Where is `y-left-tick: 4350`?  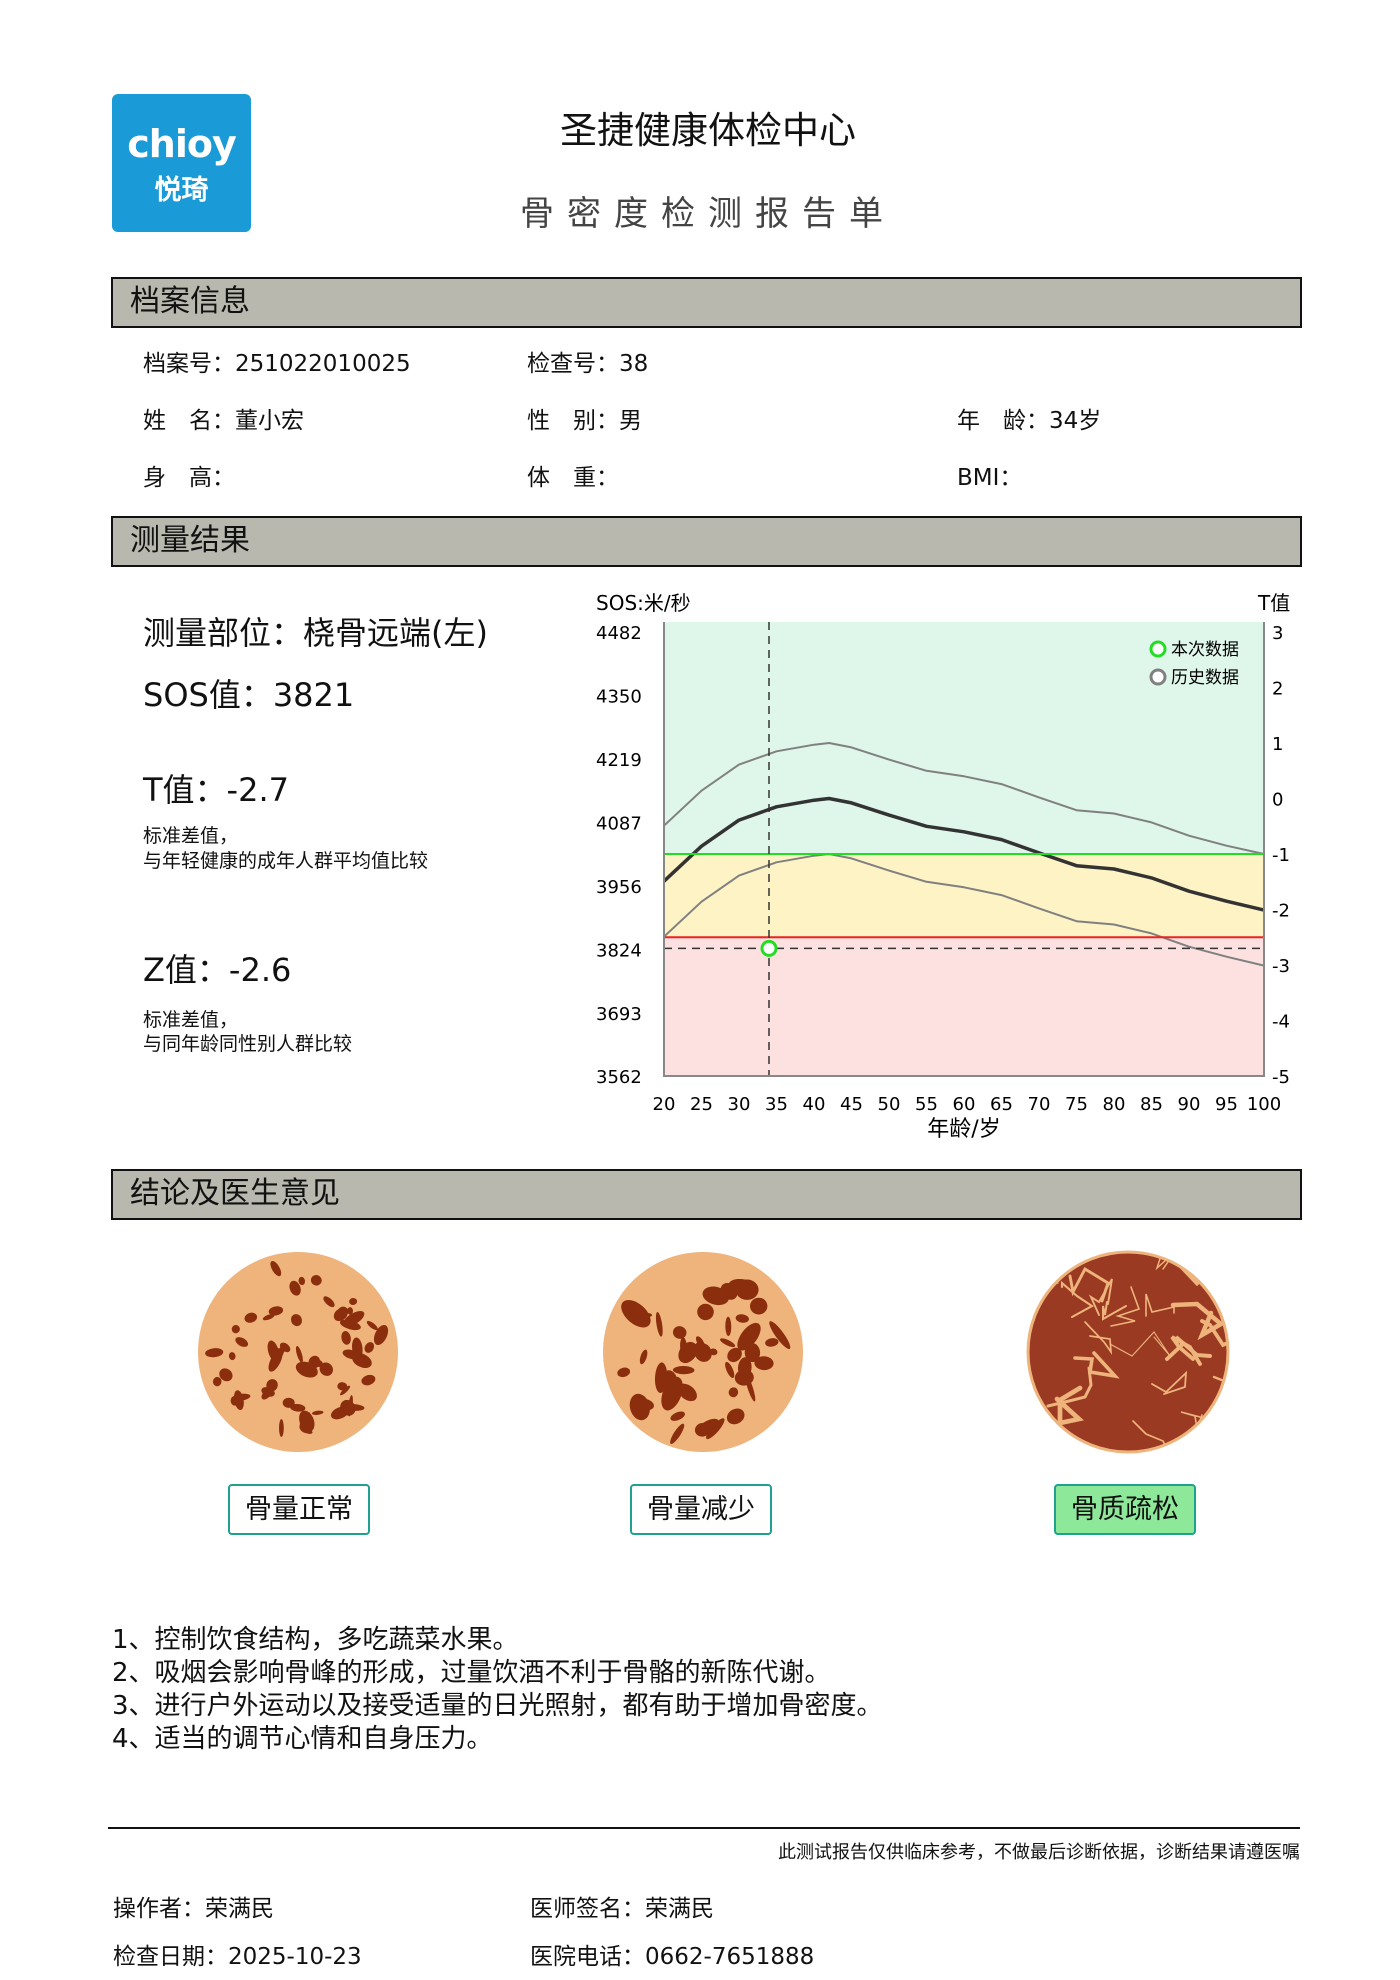 y-left-tick: 4350 is located at coordinates (619, 697).